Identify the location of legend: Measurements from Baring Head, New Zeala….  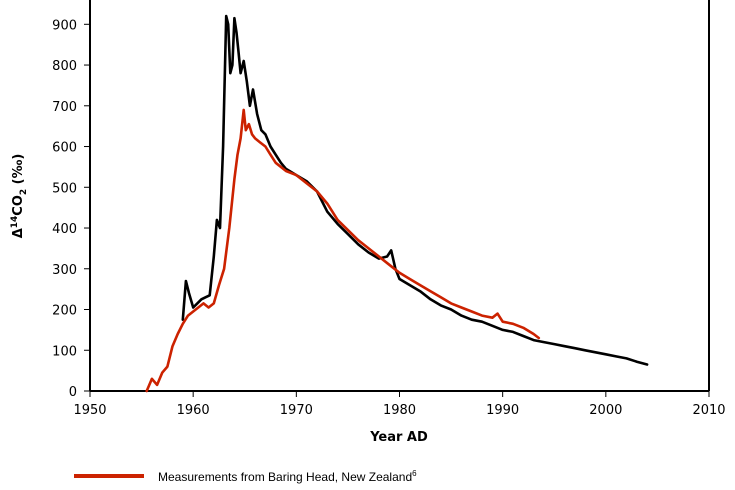
(245, 476).